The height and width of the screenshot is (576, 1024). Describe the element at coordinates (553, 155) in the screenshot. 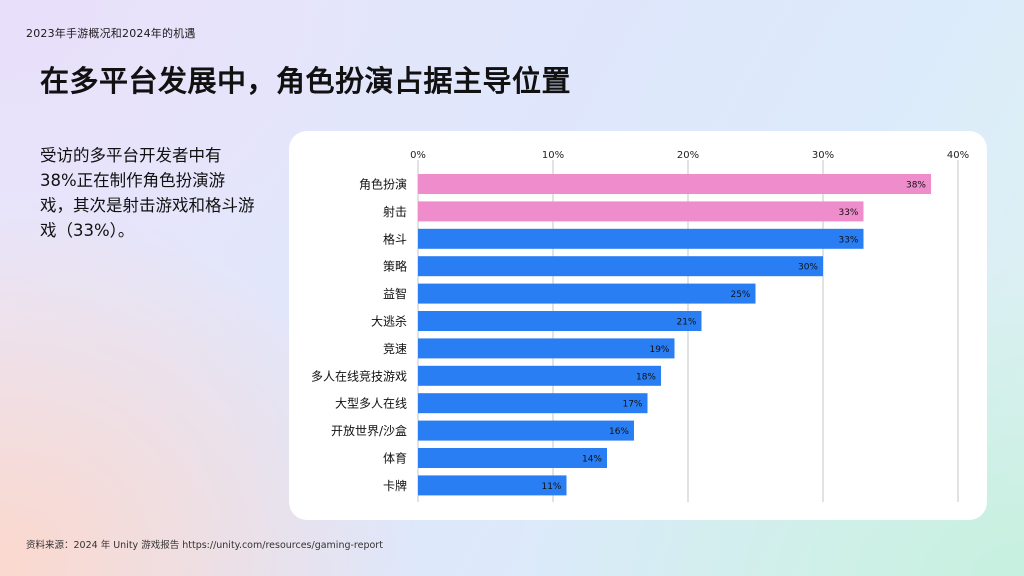

I see `x-tick-label: 10%` at that location.